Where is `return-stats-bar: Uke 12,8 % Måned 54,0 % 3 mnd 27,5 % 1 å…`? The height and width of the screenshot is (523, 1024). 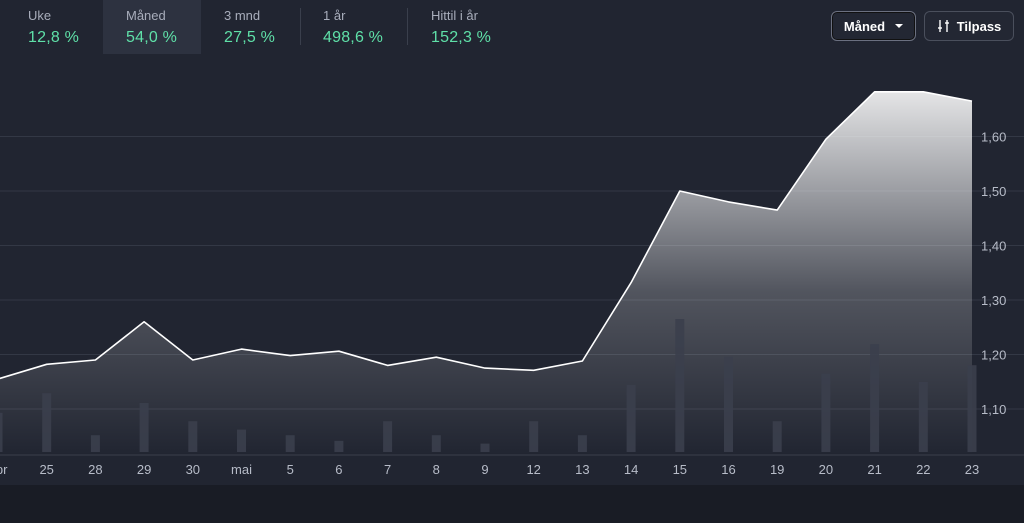 return-stats-bar: Uke 12,8 % Måned 54,0 % 3 mnd 27,5 % 1 å… is located at coordinates (259, 27).